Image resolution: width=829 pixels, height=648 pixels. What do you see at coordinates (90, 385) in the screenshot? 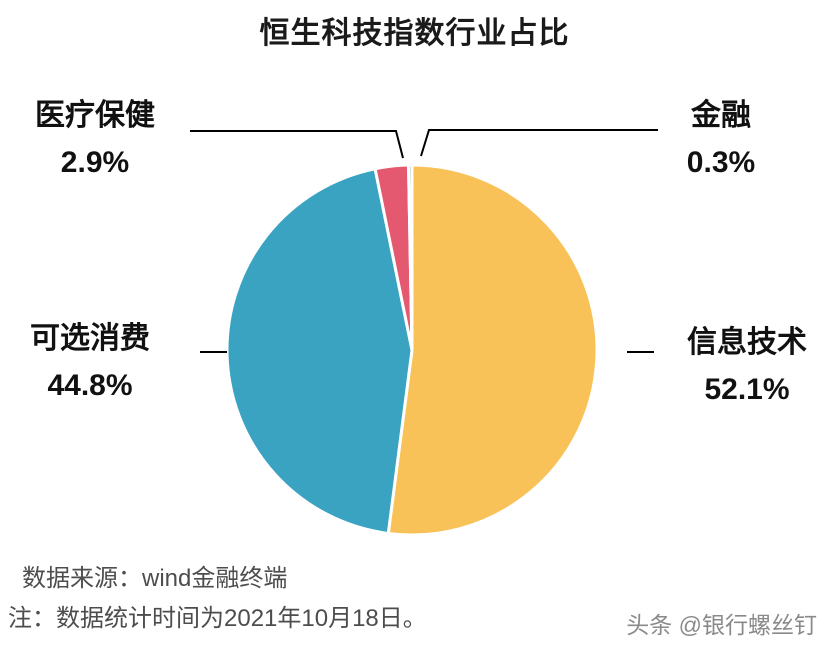
I see `slice-label-consumer-pct: 44.8%` at bounding box center [90, 385].